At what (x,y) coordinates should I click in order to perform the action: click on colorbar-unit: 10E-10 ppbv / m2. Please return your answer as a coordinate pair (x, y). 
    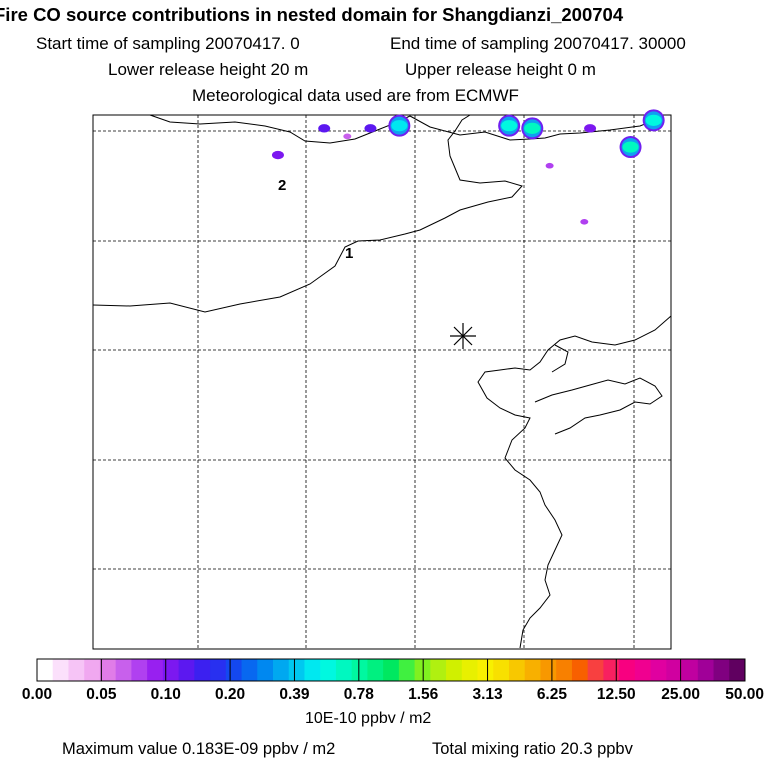
    Looking at the image, I should click on (368, 718).